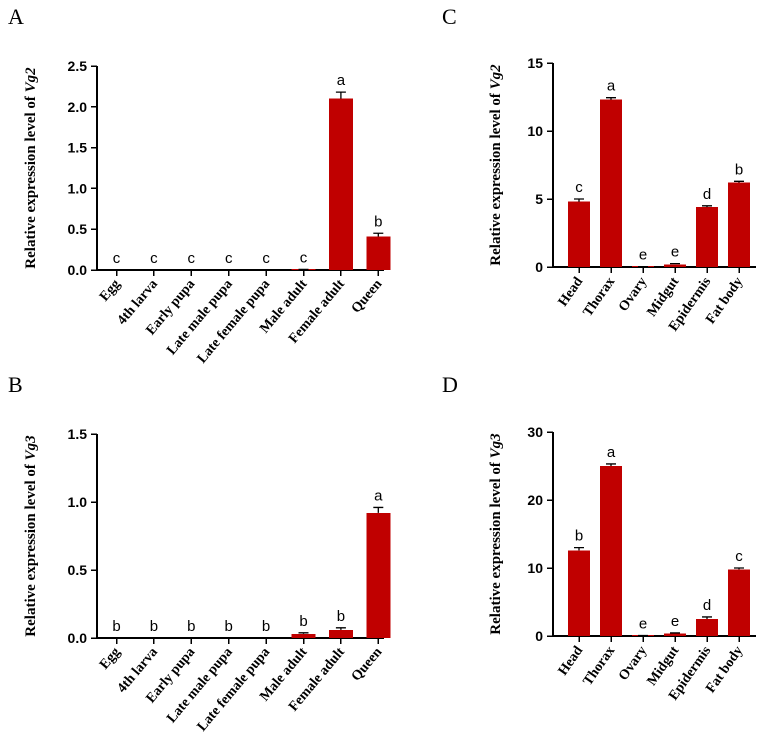  Describe the element at coordinates (15, 384) in the screenshot. I see `panel-letter-b: B` at that location.